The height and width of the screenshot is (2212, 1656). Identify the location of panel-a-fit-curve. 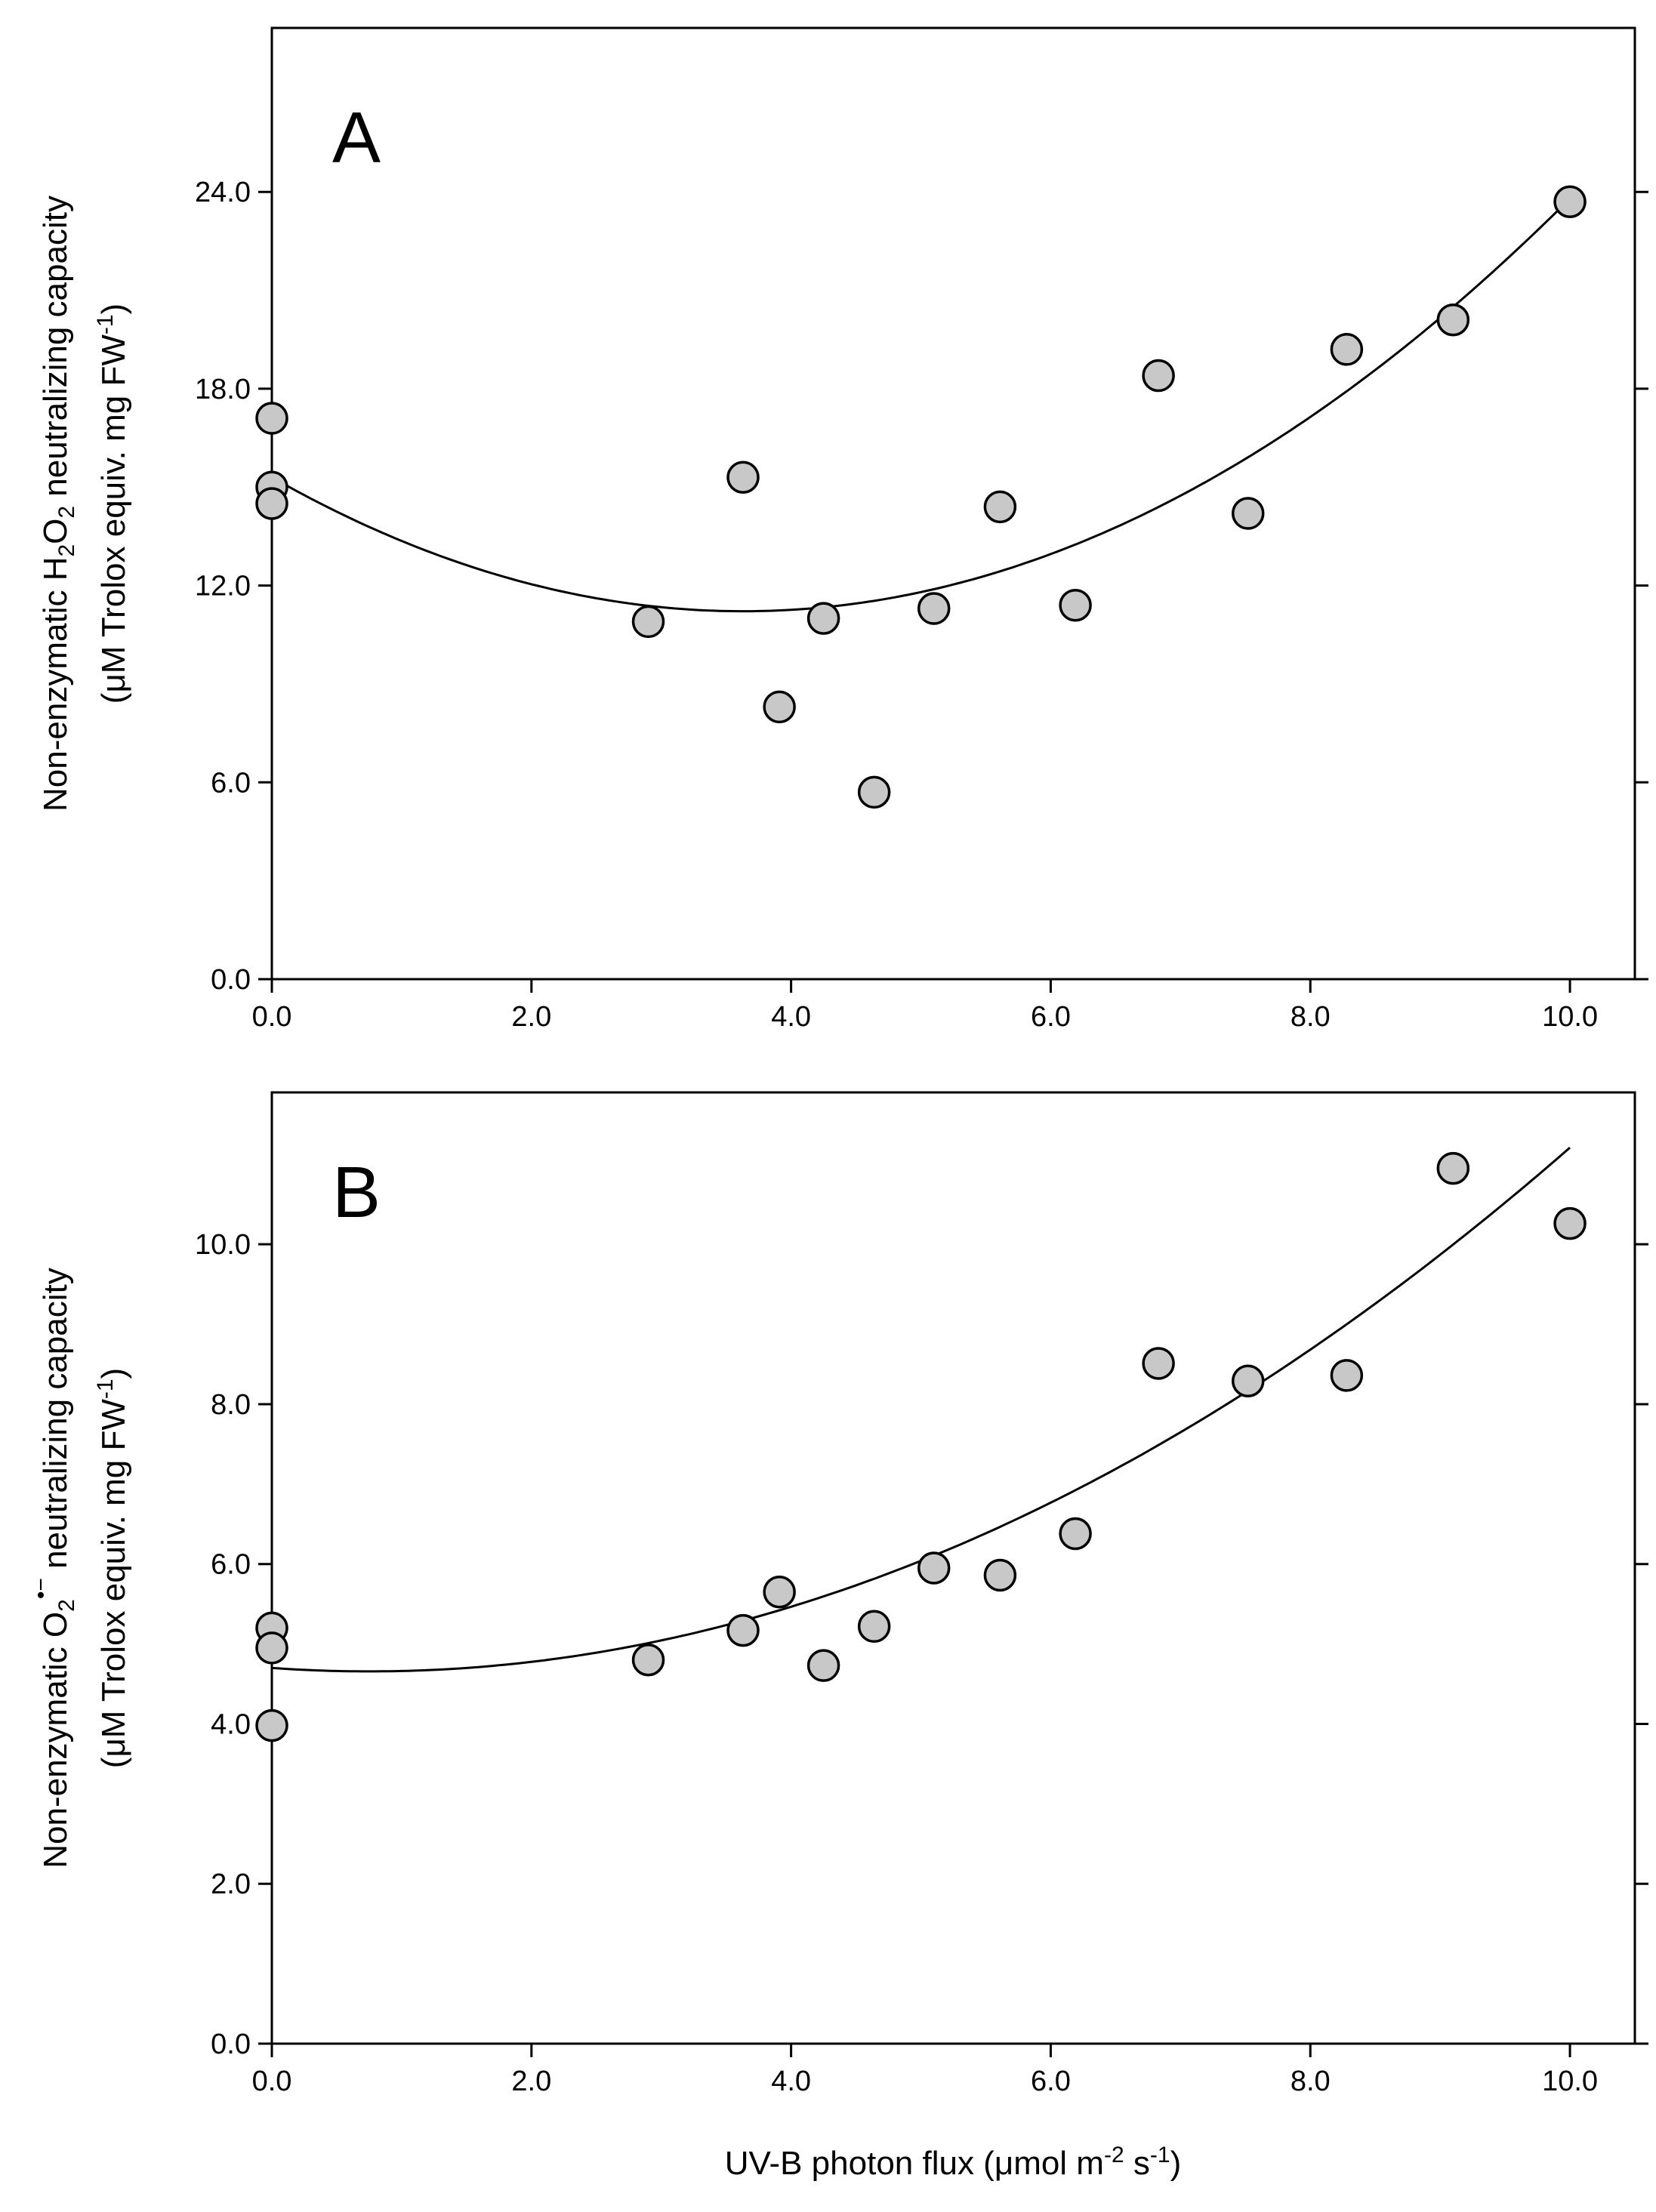
(921, 405).